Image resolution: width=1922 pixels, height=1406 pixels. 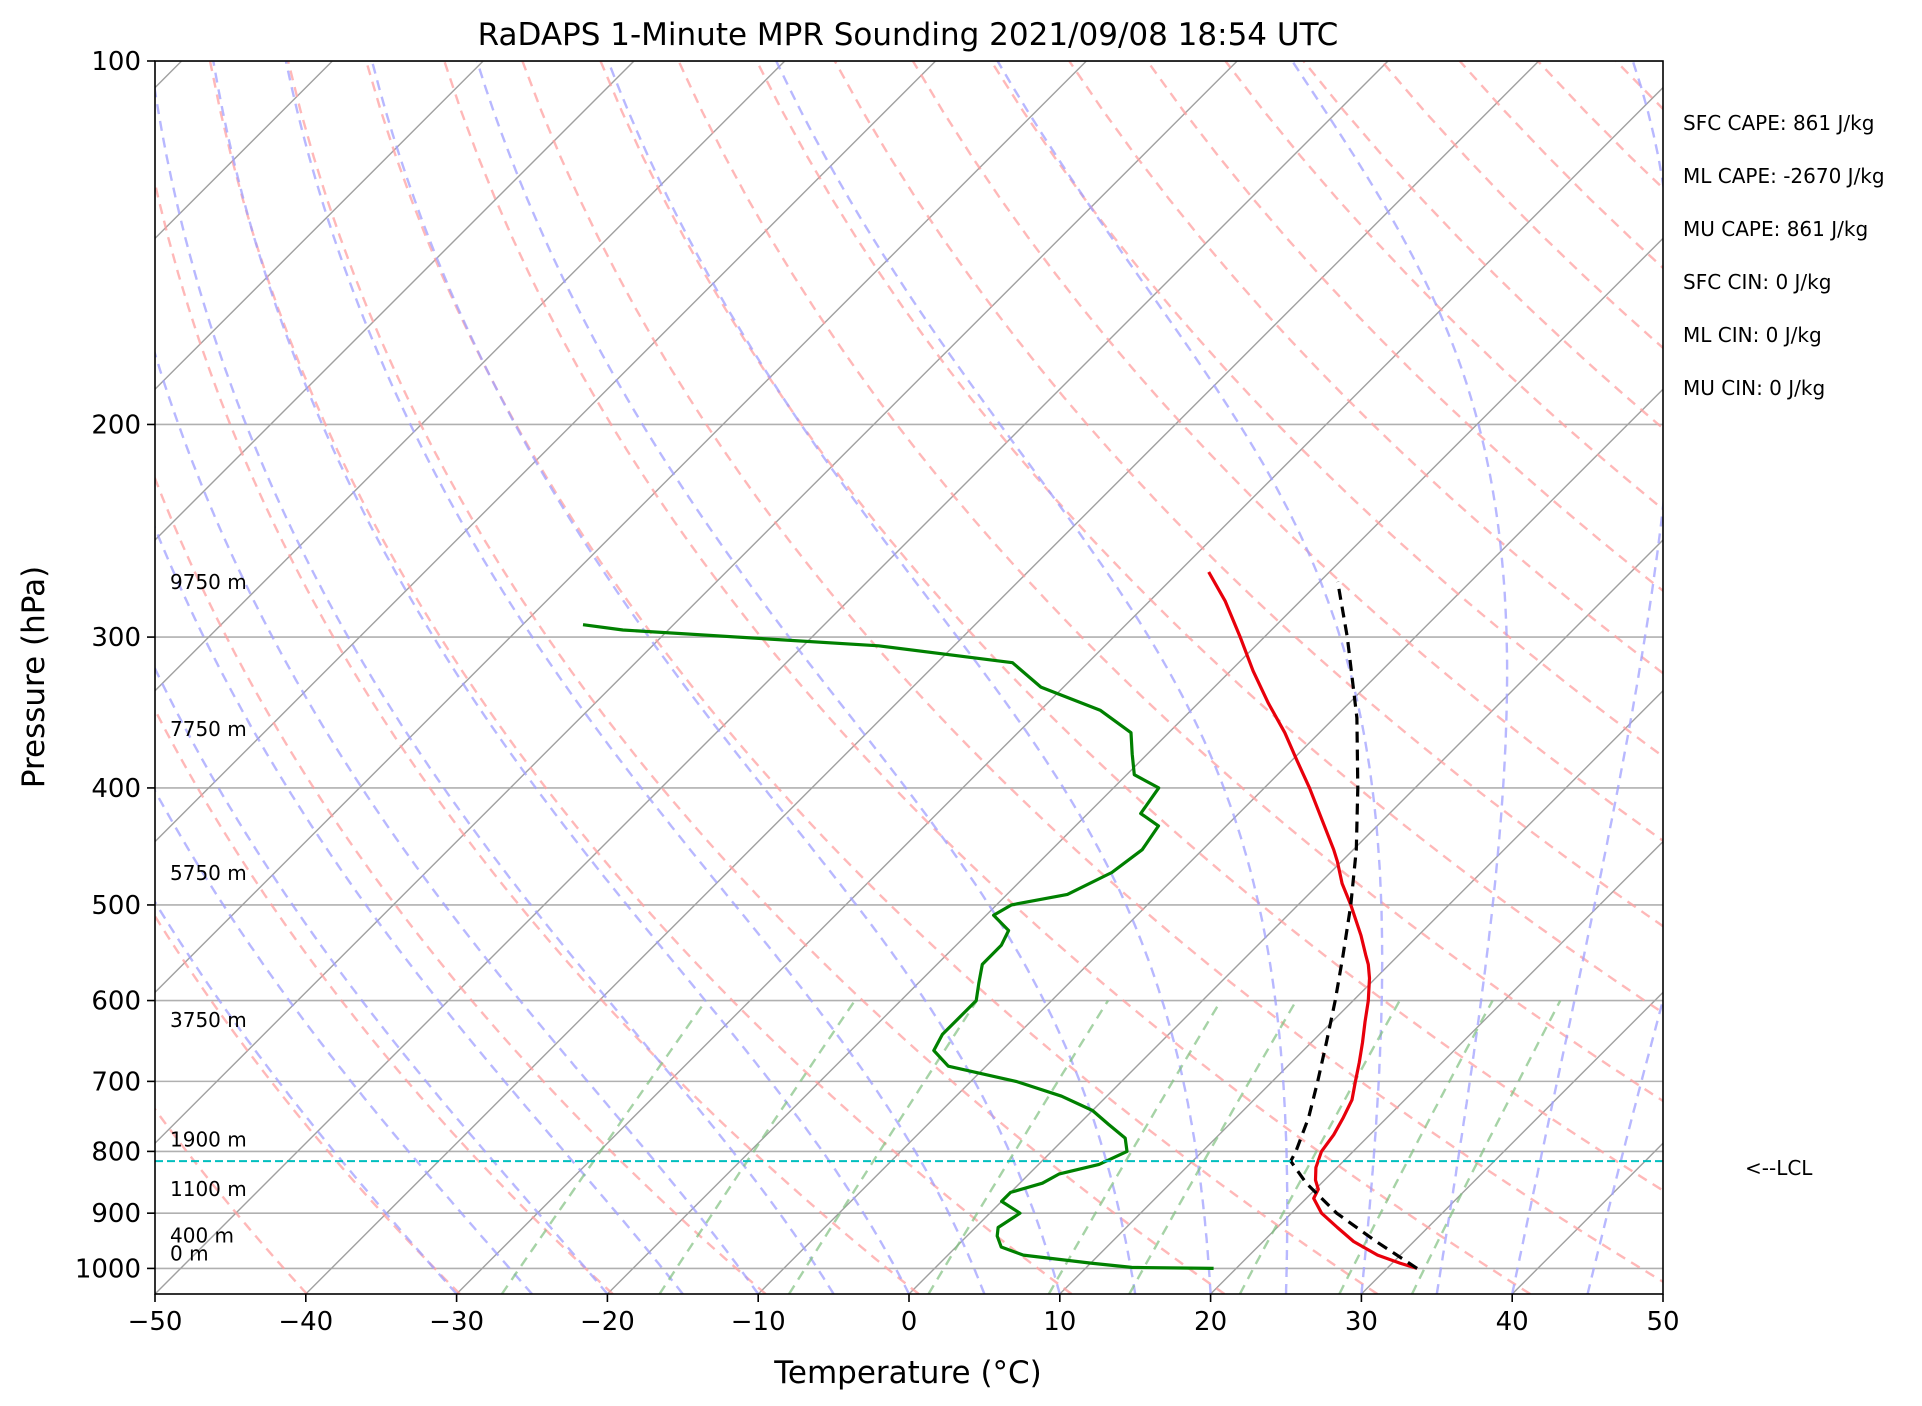 I want to click on y-tick-label: 800, so click(x=116, y=1152).